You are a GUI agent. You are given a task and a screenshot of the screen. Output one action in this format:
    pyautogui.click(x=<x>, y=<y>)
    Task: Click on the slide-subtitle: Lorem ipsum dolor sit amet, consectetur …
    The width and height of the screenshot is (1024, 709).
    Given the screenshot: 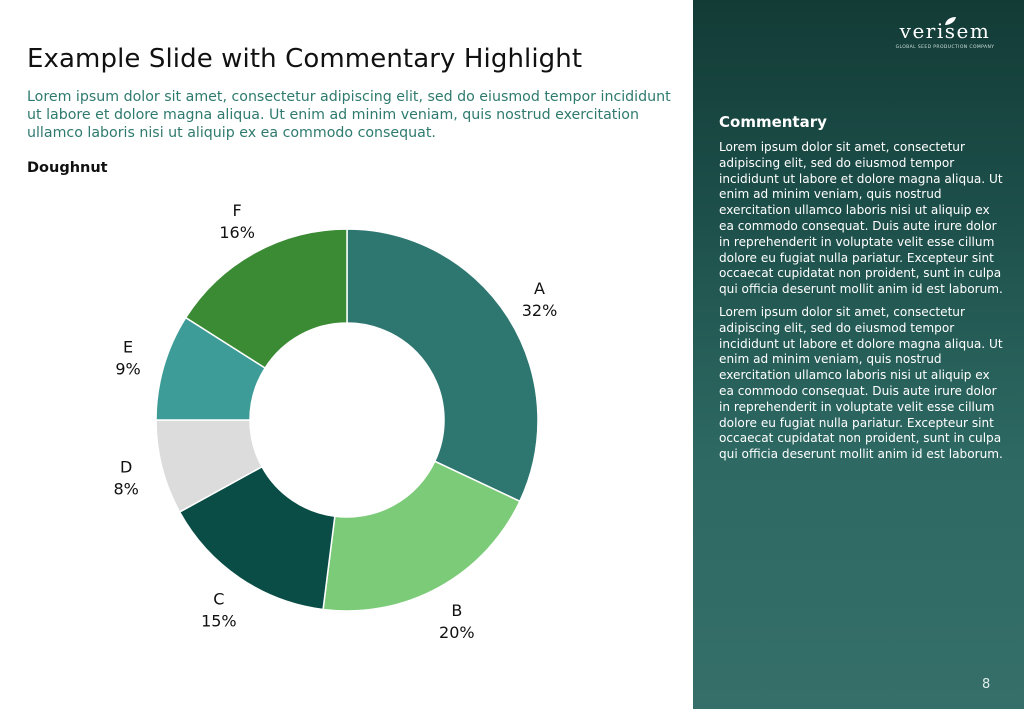 What is the action you would take?
    pyautogui.click(x=349, y=115)
    